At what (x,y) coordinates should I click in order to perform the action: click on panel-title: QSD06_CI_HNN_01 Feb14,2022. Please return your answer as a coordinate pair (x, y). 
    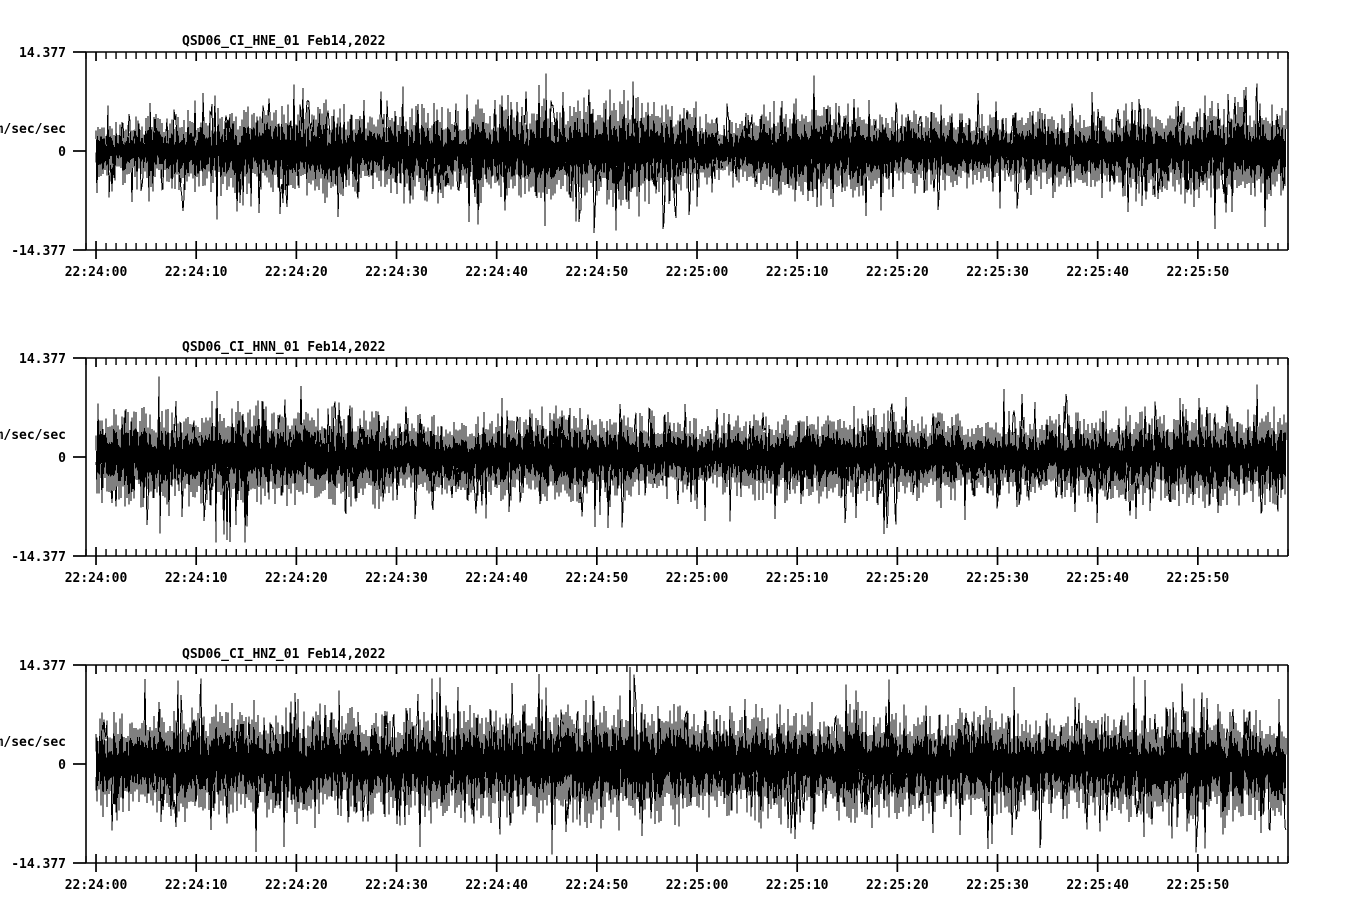
    Looking at the image, I should click on (284, 347).